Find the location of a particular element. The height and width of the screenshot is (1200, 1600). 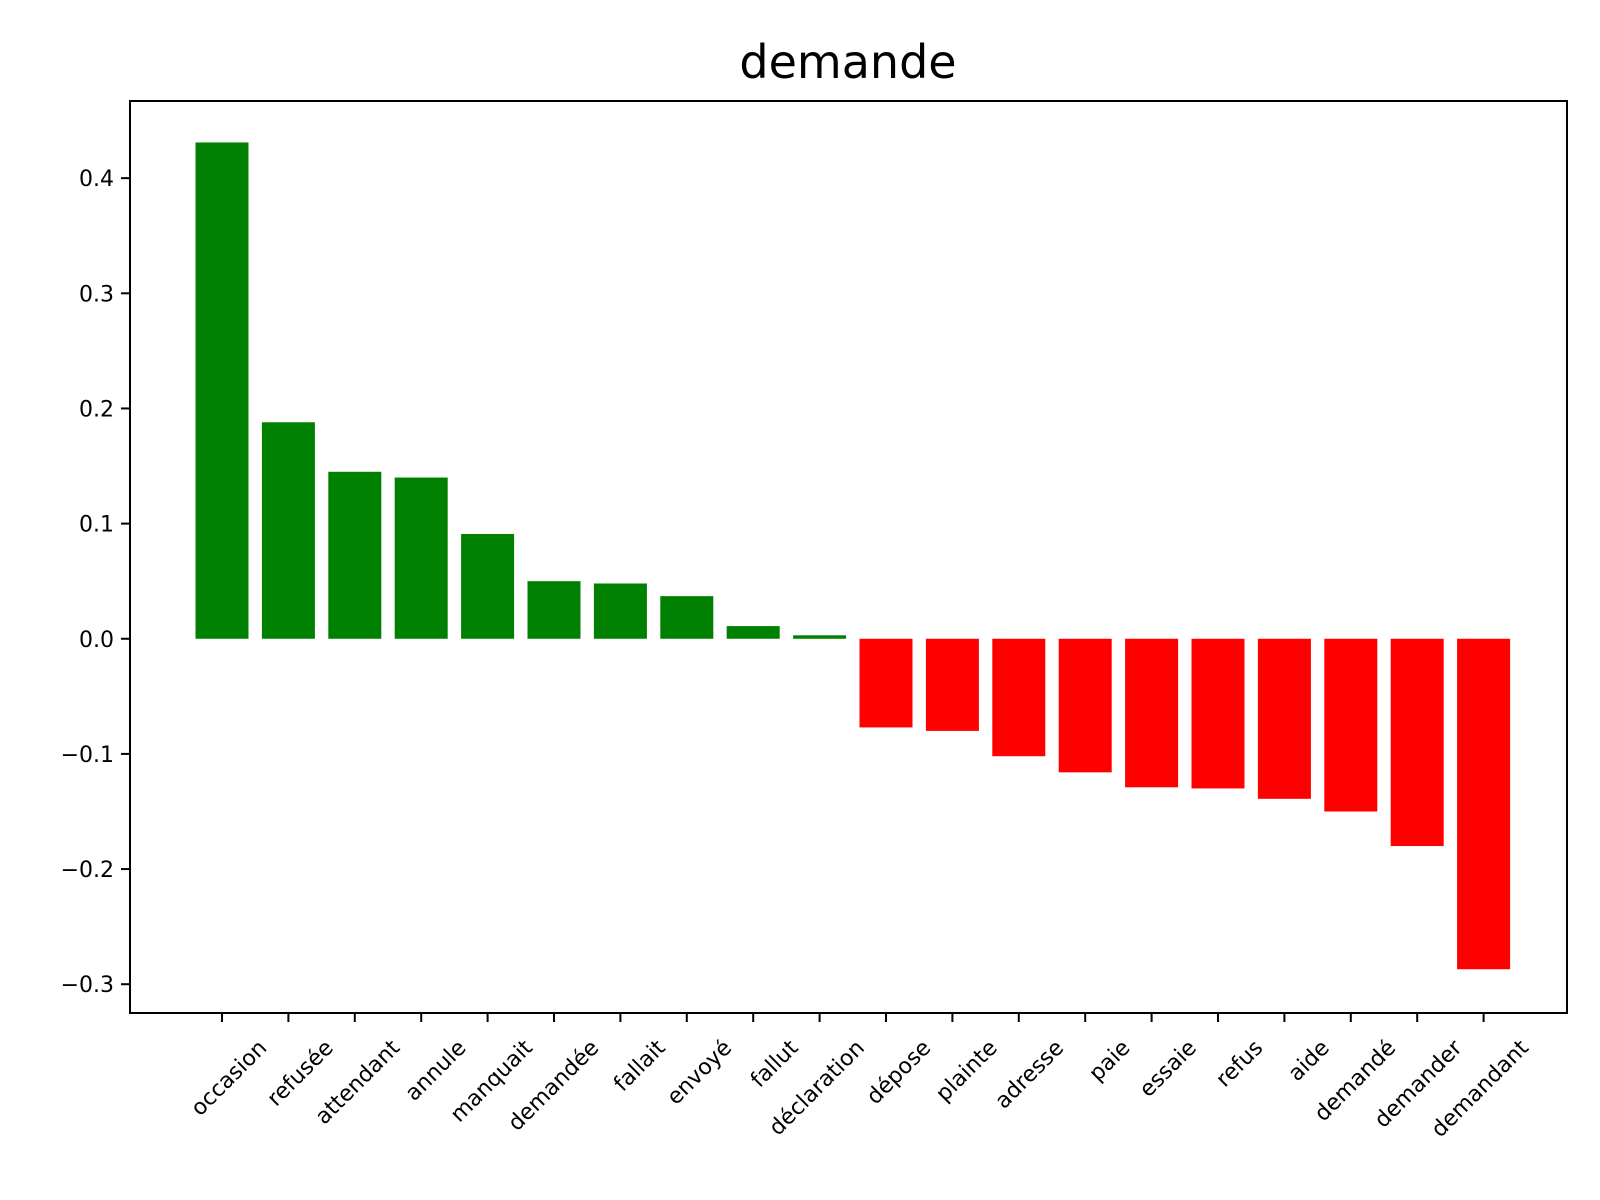

bar-occasion is located at coordinates (222, 390).